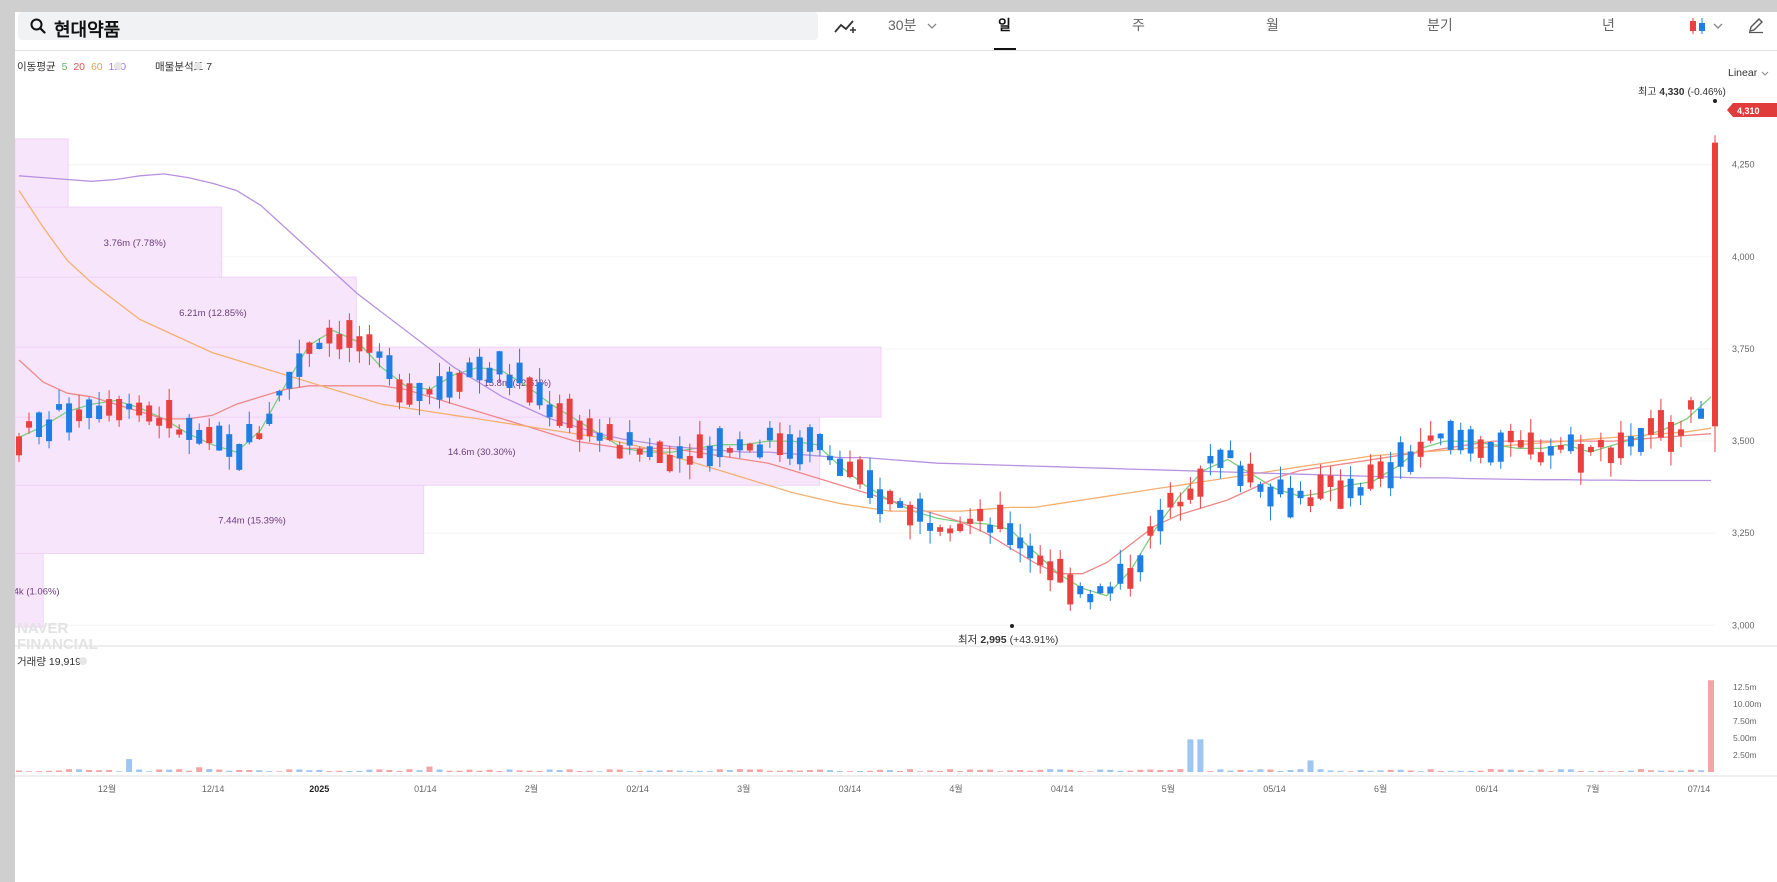 The image size is (1777, 882). What do you see at coordinates (1756, 25) in the screenshot?
I see `pencil-icon` at bounding box center [1756, 25].